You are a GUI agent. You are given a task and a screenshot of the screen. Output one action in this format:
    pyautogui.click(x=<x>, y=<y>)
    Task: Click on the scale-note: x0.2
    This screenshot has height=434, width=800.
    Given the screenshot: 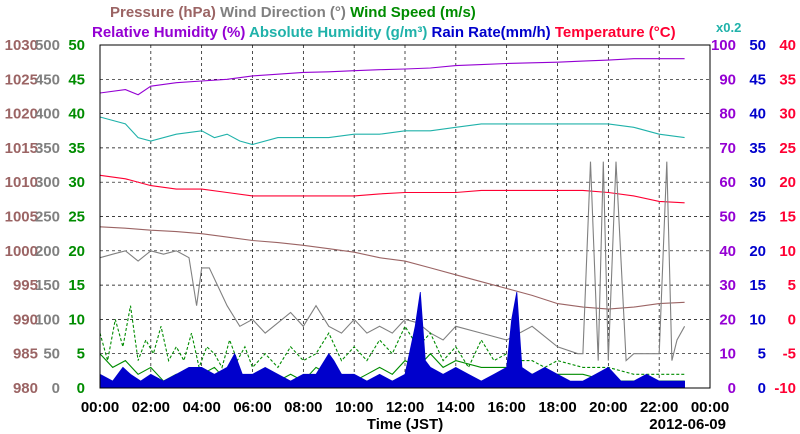 What is the action you would take?
    pyautogui.click(x=728, y=27)
    